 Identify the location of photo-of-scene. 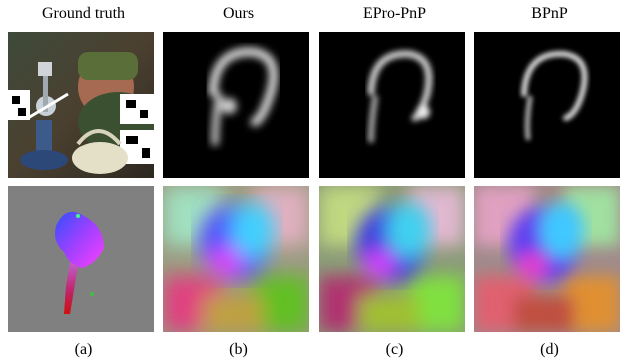
(81, 105).